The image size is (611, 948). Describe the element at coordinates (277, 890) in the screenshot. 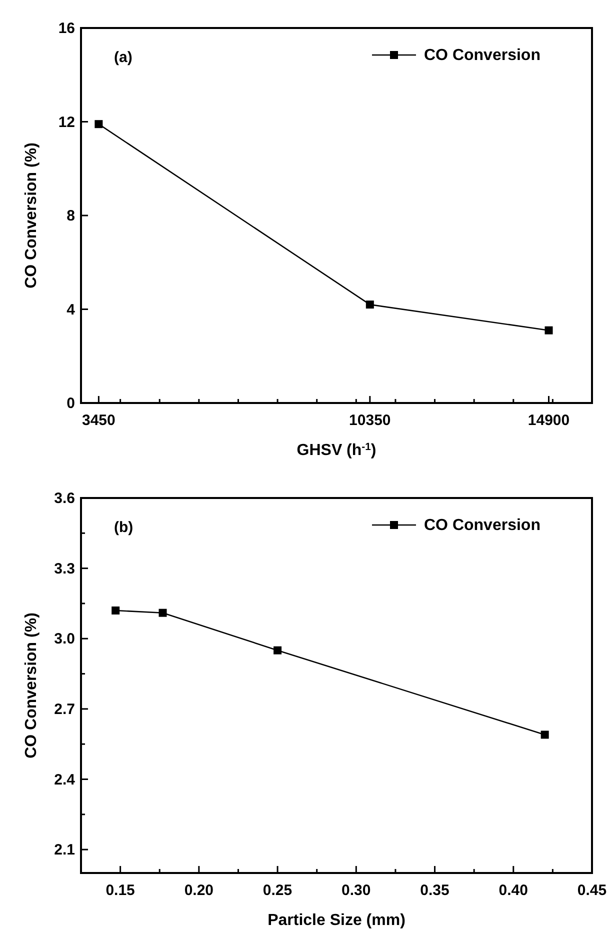

I see `x-tick-label: 0.25` at that location.